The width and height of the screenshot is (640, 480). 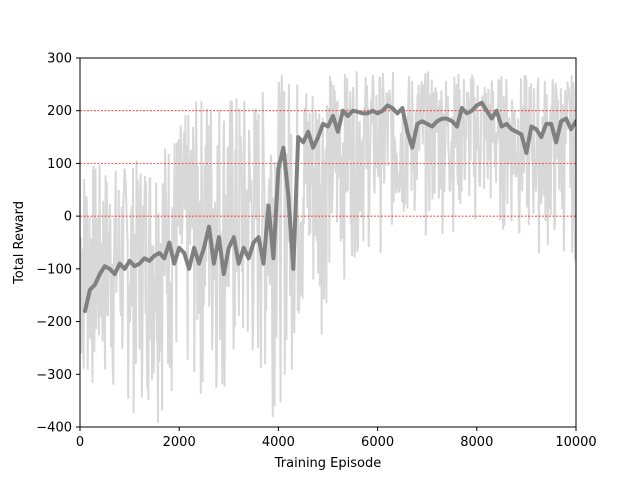 I want to click on y-tick-label: −400, so click(x=54, y=428).